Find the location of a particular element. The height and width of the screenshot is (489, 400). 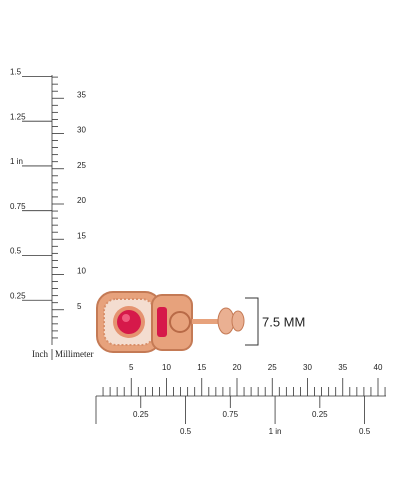

inch-caption: Inch is located at coordinates (40, 354).